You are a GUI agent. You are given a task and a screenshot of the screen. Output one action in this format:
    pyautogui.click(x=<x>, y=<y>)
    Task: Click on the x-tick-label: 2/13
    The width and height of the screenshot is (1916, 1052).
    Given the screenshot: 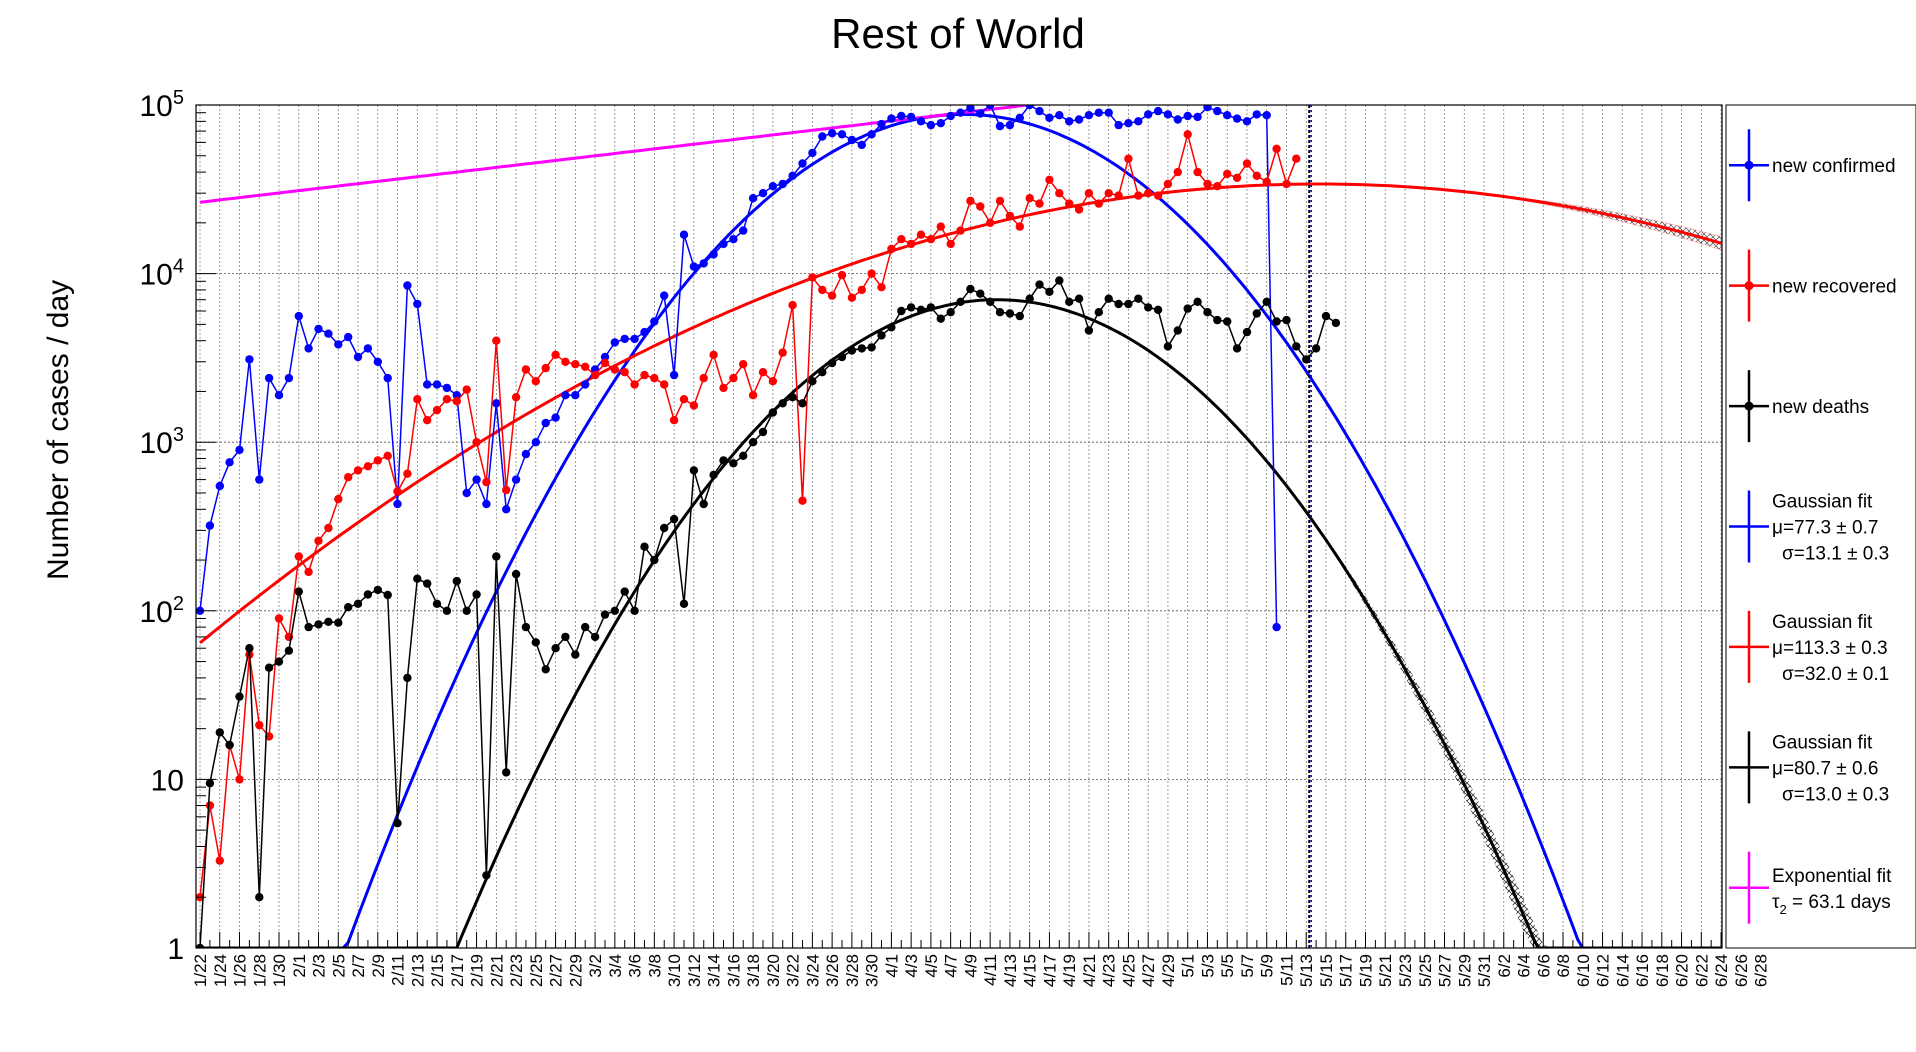 What is the action you would take?
    pyautogui.click(x=417, y=970)
    